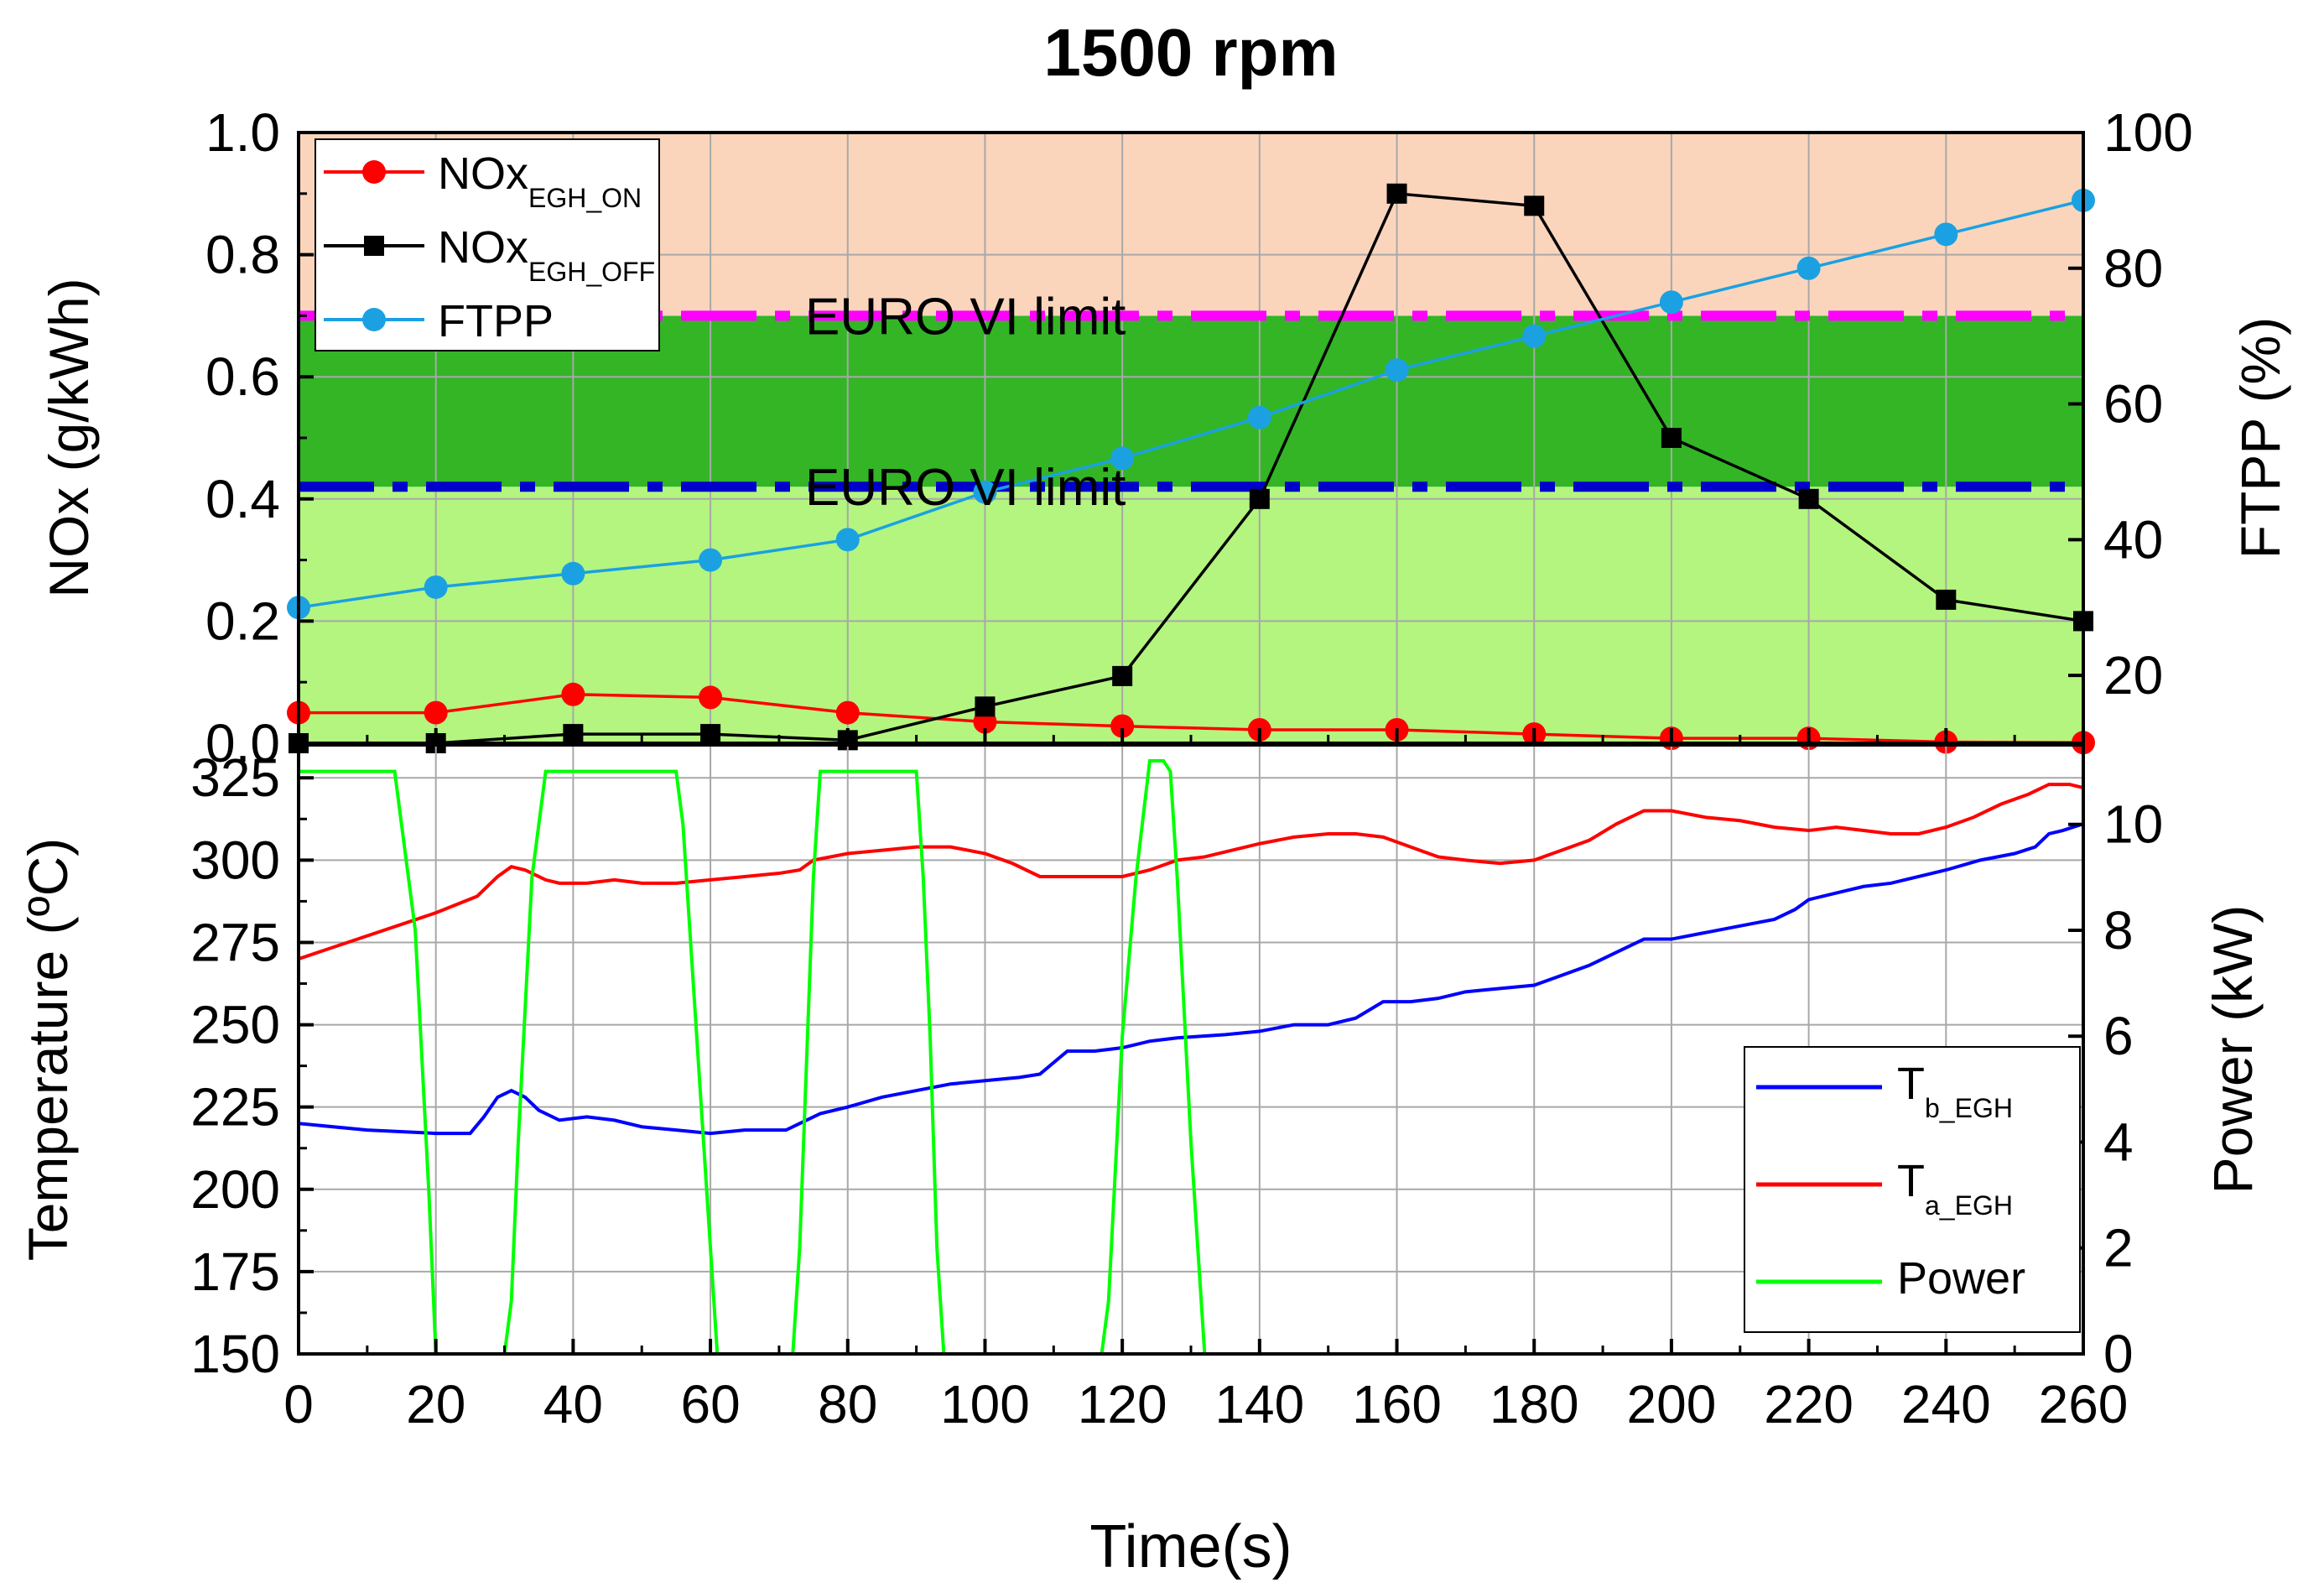 This screenshot has height=1593, width=2324. I want to click on top-left-tick-label: 1.0, so click(242, 132).